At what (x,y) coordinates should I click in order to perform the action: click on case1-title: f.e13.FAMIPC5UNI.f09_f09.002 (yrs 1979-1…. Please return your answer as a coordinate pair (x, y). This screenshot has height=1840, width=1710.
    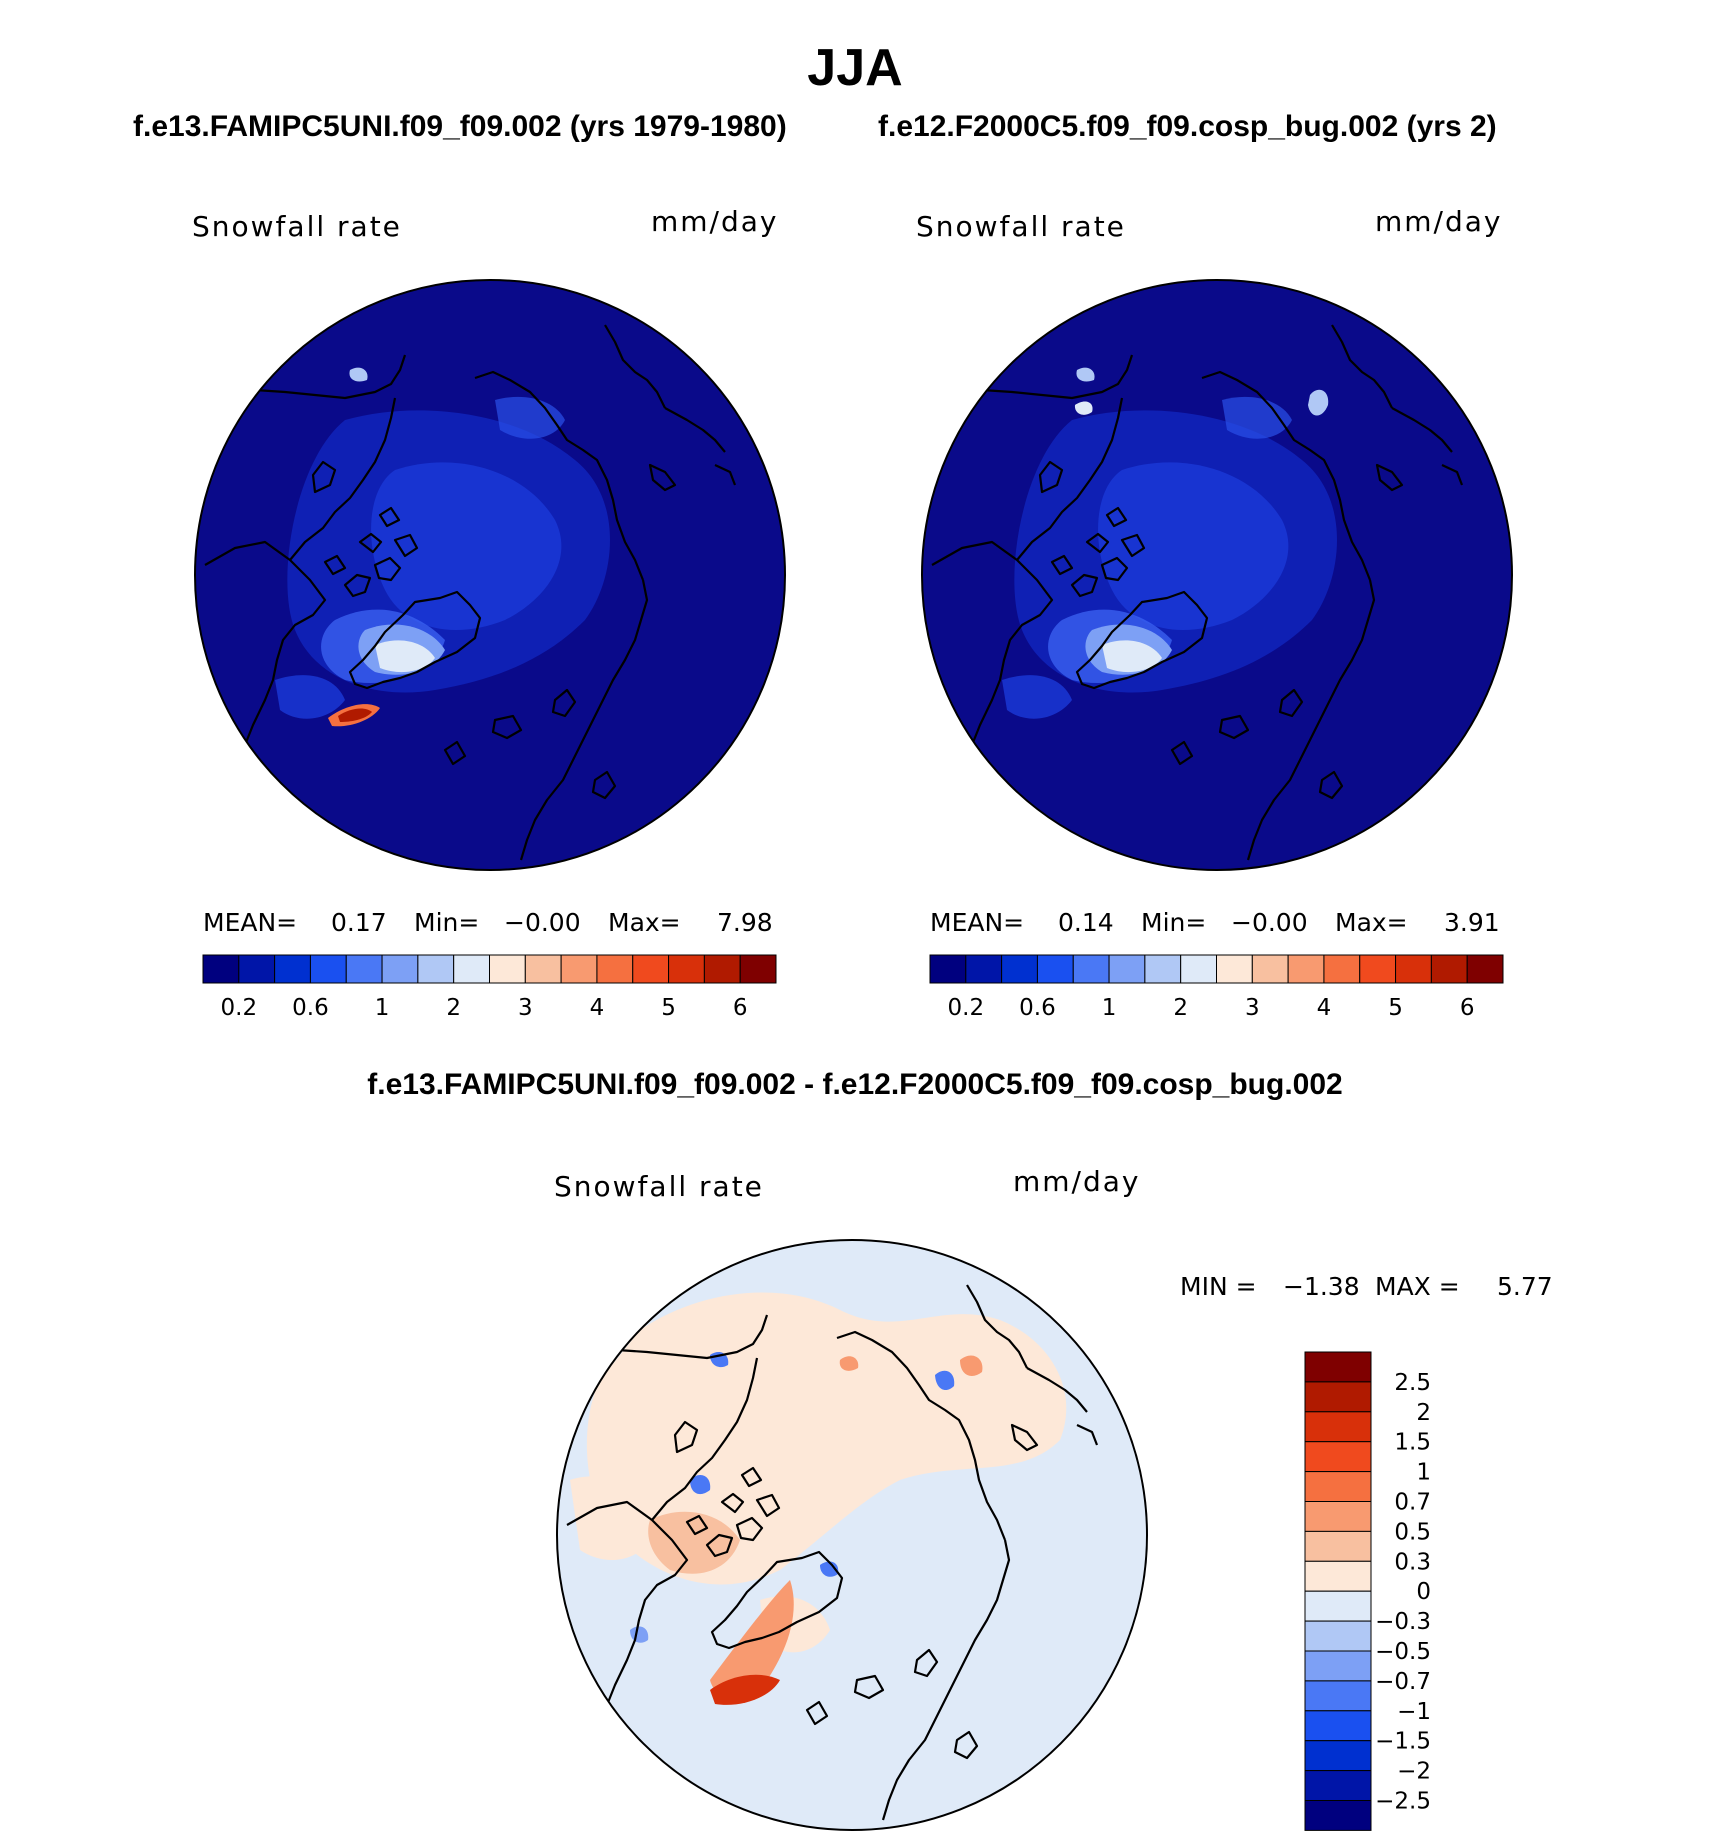
    Looking at the image, I should click on (460, 126).